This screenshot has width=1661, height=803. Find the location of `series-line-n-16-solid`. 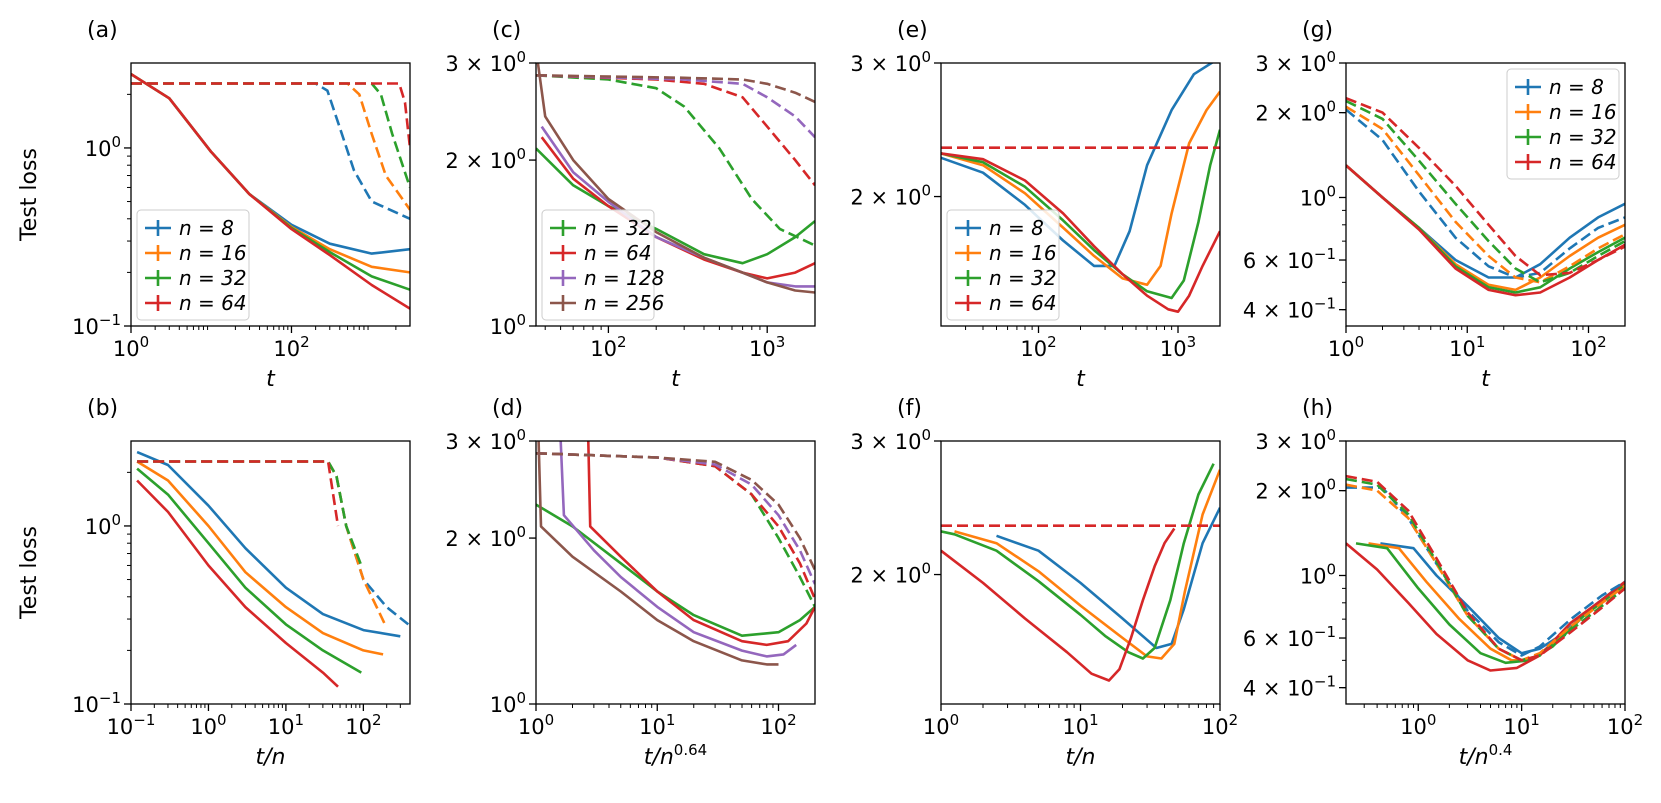

series-line-n-16-solid is located at coordinates (260, 558).